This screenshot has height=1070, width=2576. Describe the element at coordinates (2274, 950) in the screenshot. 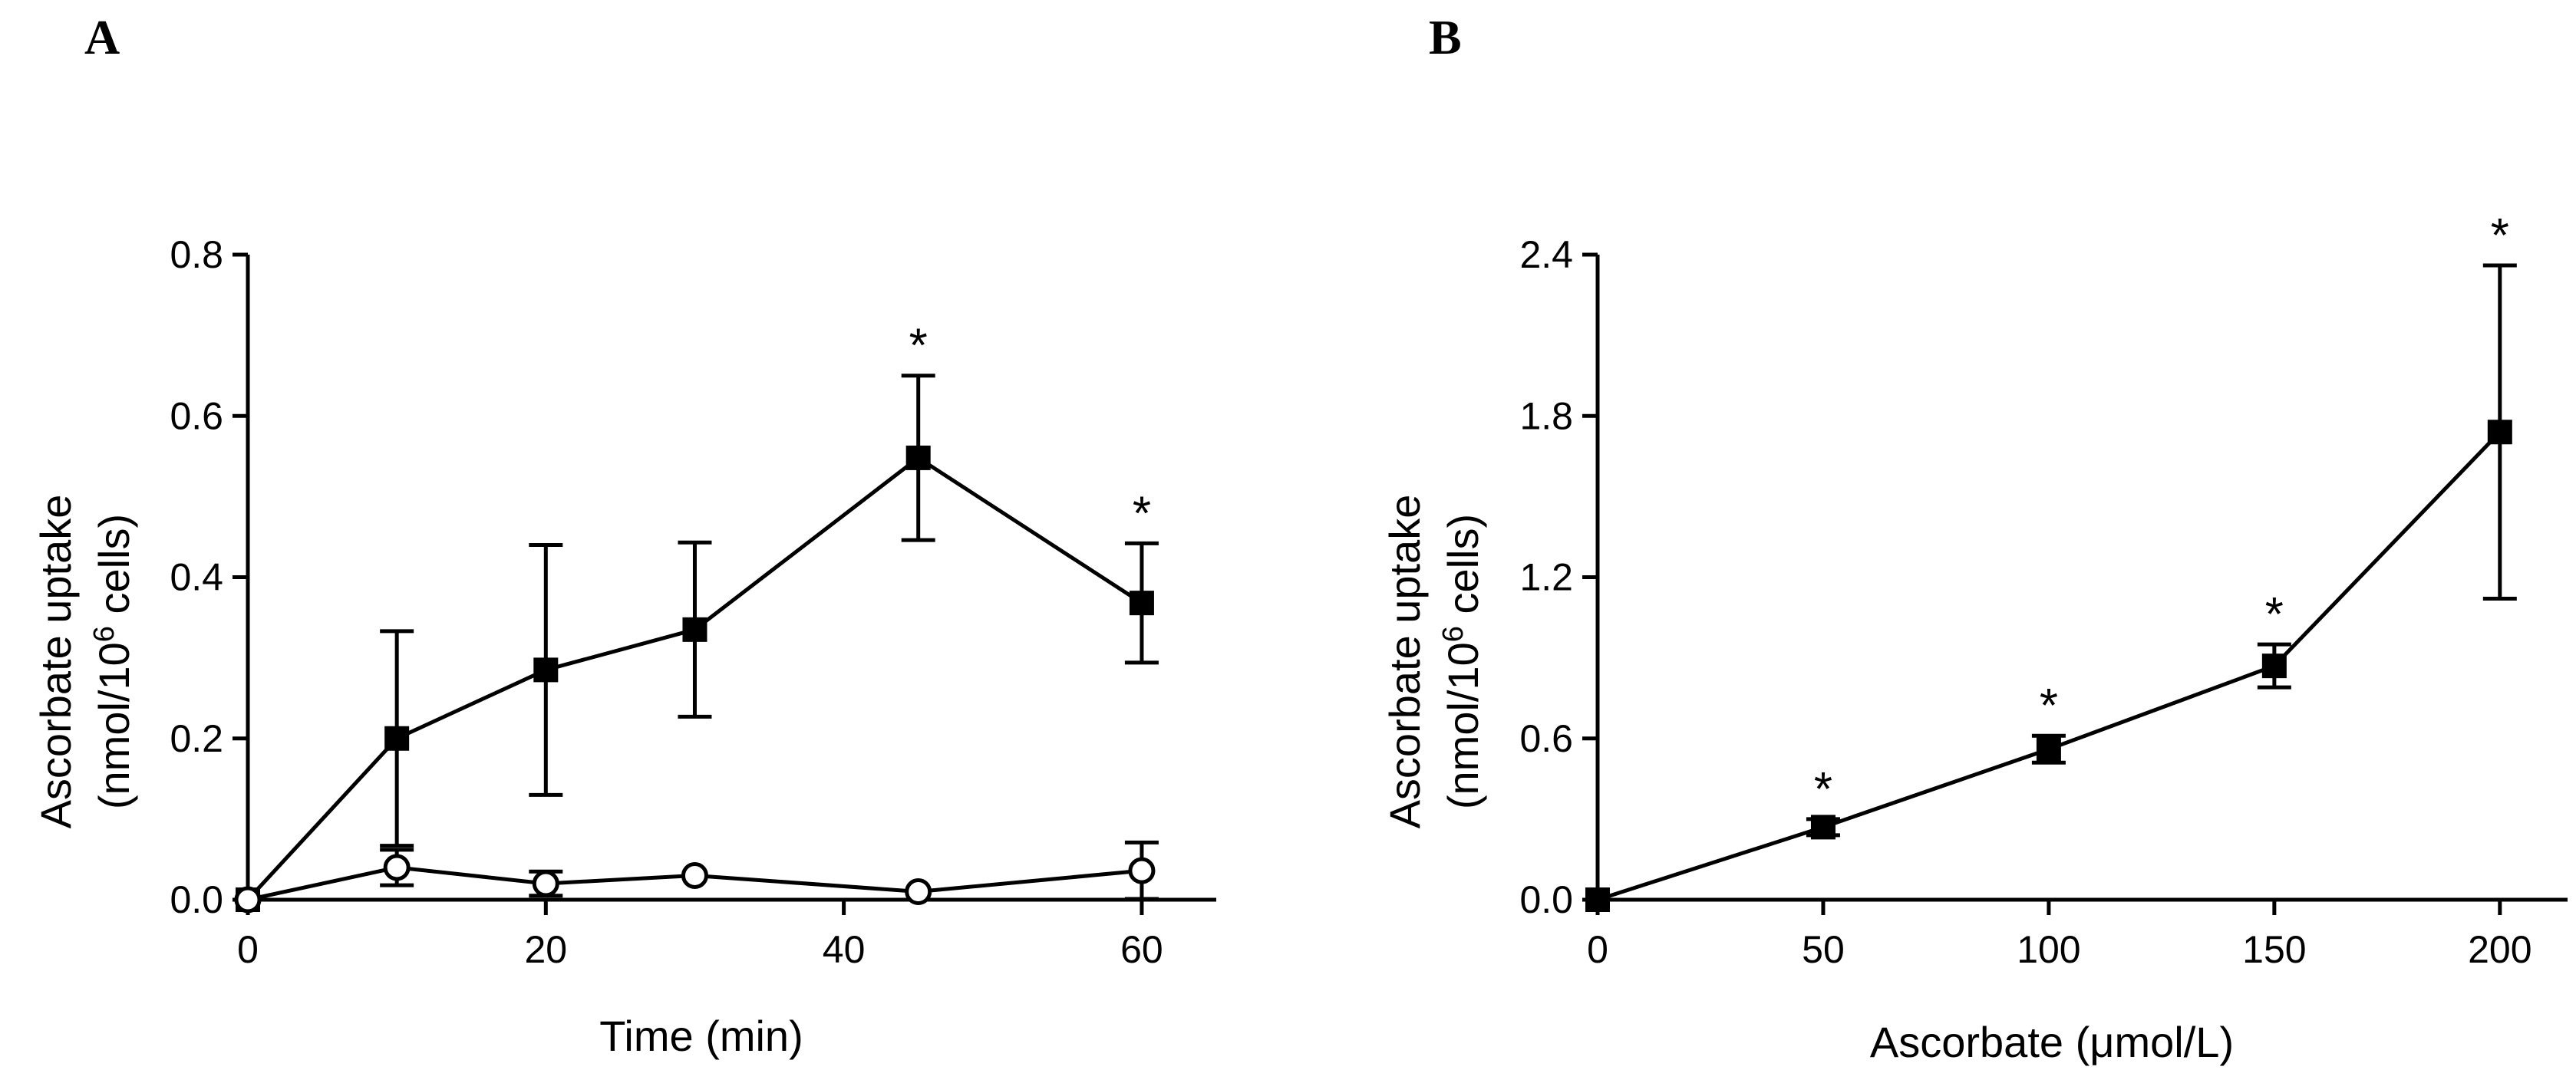

I see `x-tick-label: 150` at that location.